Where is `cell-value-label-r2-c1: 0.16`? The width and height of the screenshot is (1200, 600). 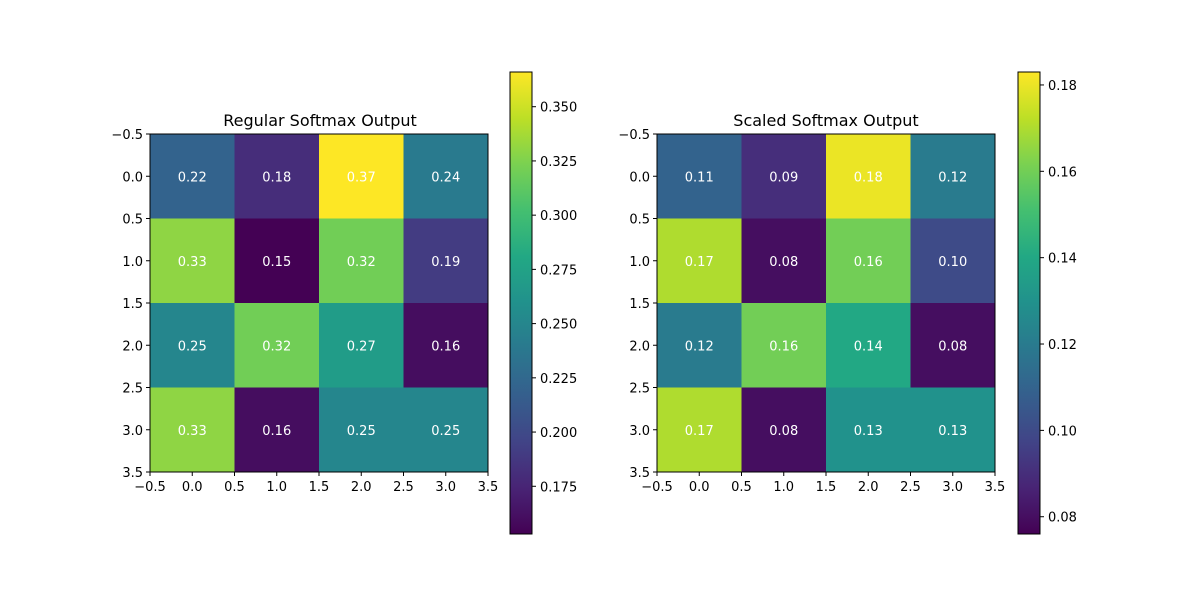
cell-value-label-r2-c1: 0.16 is located at coordinates (783, 346).